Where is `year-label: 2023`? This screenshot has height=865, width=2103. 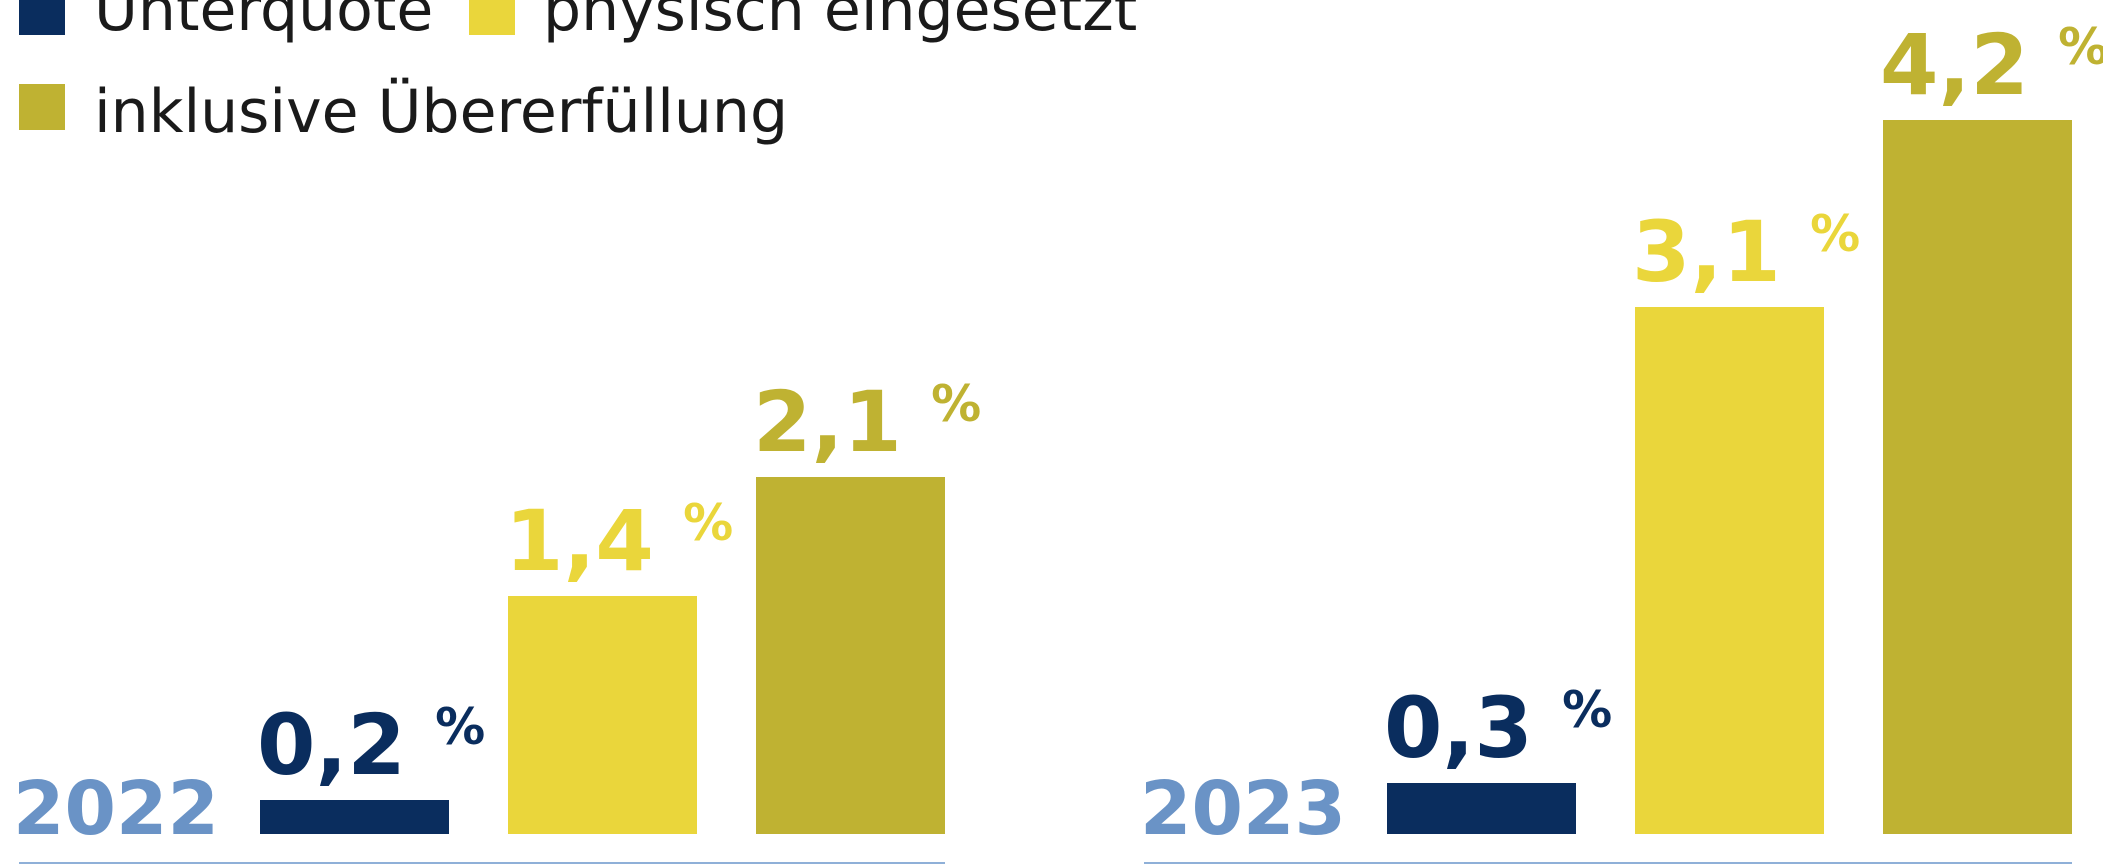 year-label: 2023 is located at coordinates (1243, 809).